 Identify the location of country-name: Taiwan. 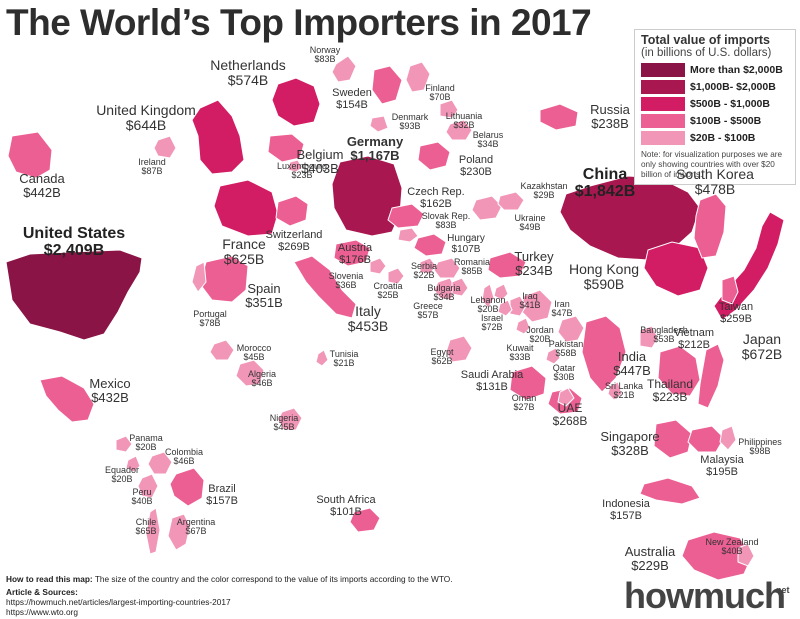
(736, 307).